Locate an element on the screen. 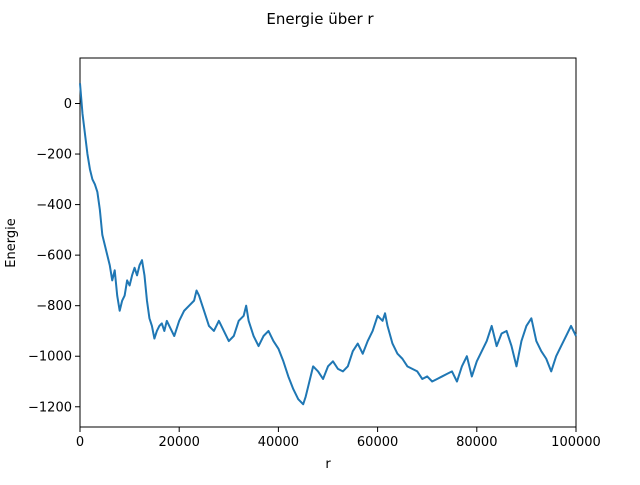 Image resolution: width=640 pixels, height=485 pixels. y-tick-label: −600 is located at coordinates (54, 256).